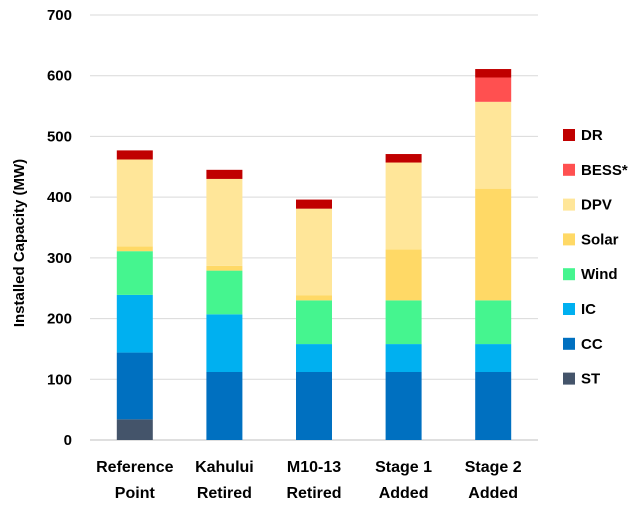 Image resolution: width=639 pixels, height=506 pixels. I want to click on legend-label: Solar, so click(600, 239).